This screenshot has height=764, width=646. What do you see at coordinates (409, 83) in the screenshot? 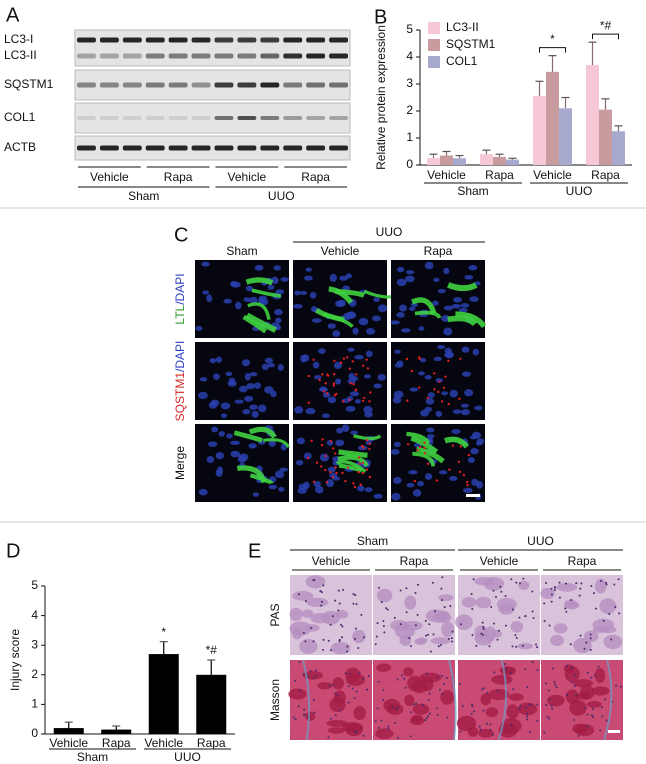
I see `y-tick-label: 3` at bounding box center [409, 83].